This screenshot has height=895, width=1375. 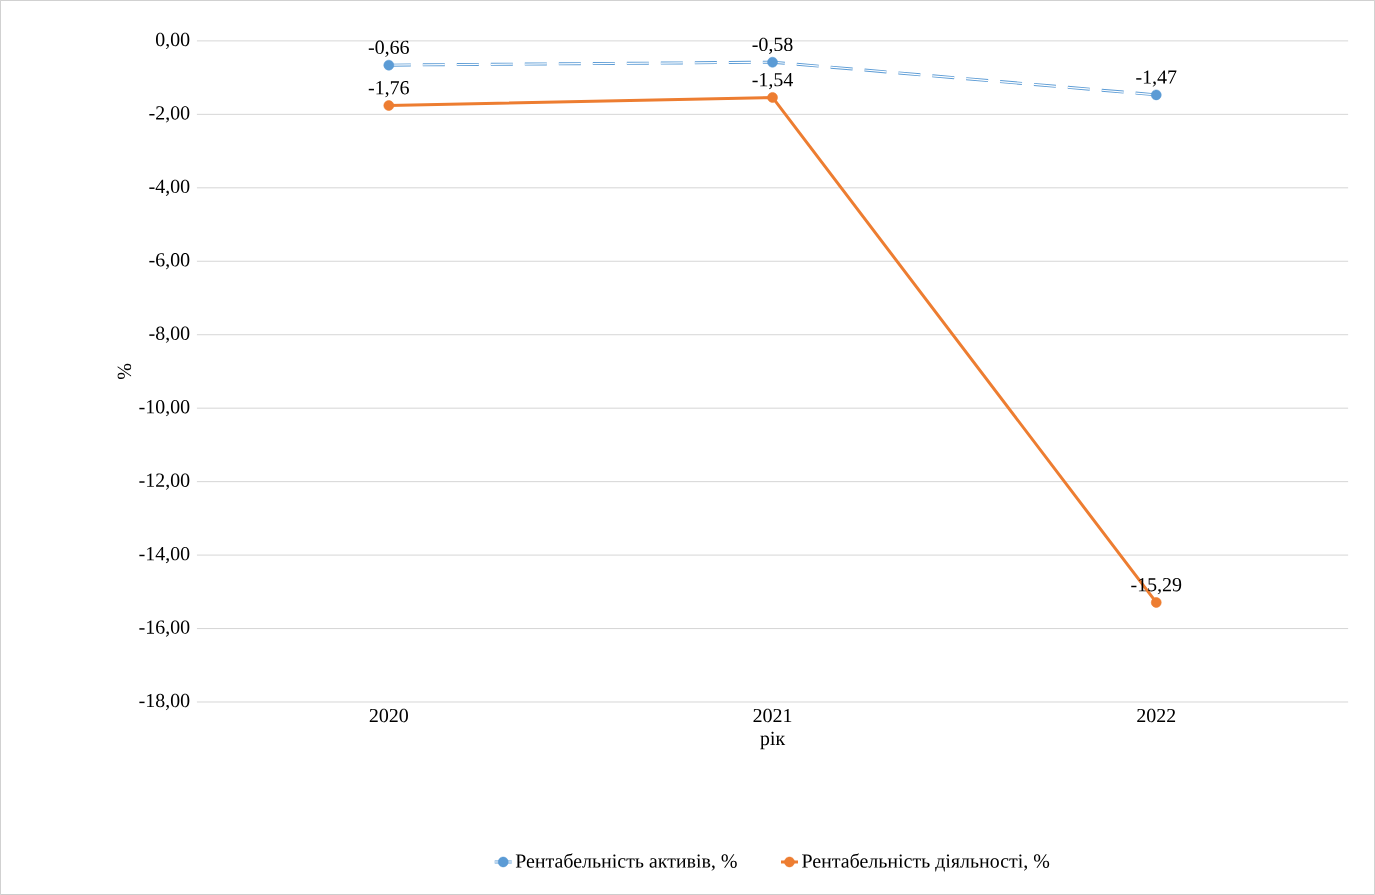 I want to click on data-label: -1,54, so click(x=772, y=81).